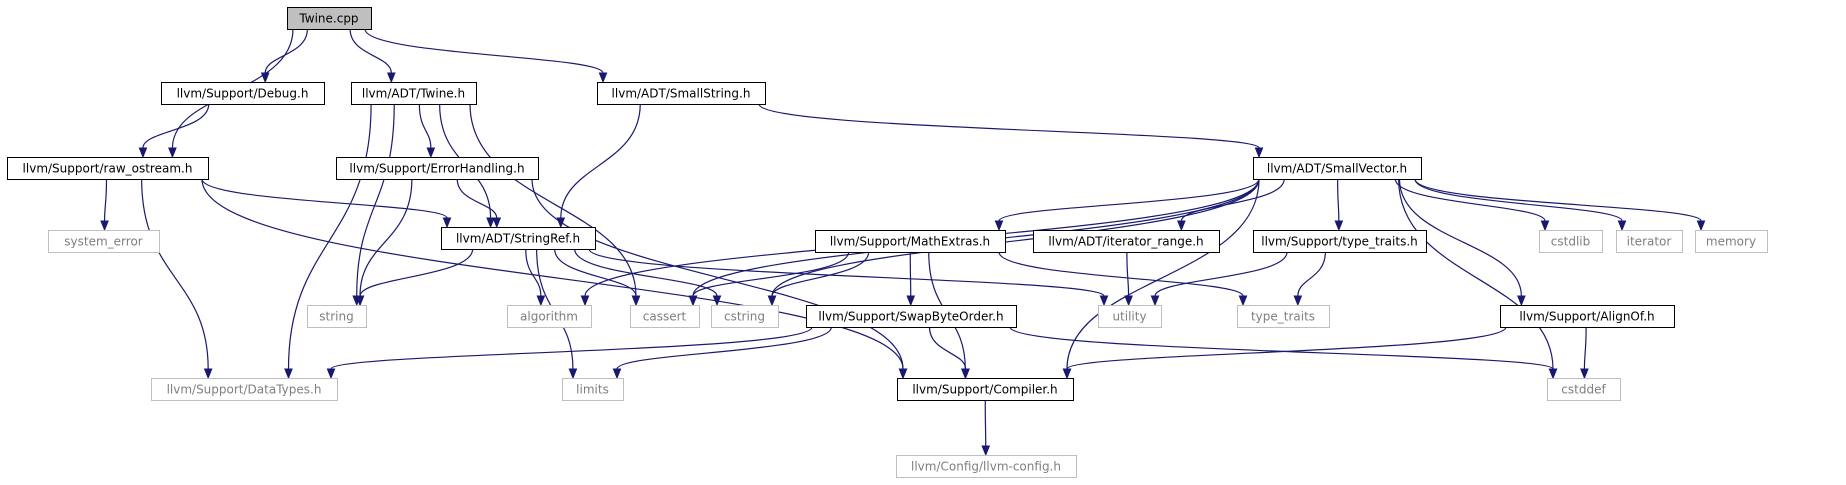 Image resolution: width=1846 pixels, height=485 pixels. I want to click on edge-small_vector-to-iterator_range, so click(1231, 205).